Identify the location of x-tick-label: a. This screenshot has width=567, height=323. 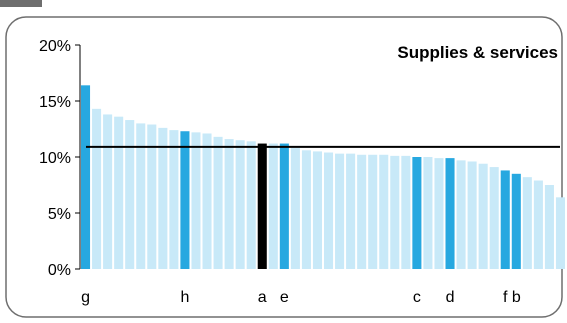
(262, 297).